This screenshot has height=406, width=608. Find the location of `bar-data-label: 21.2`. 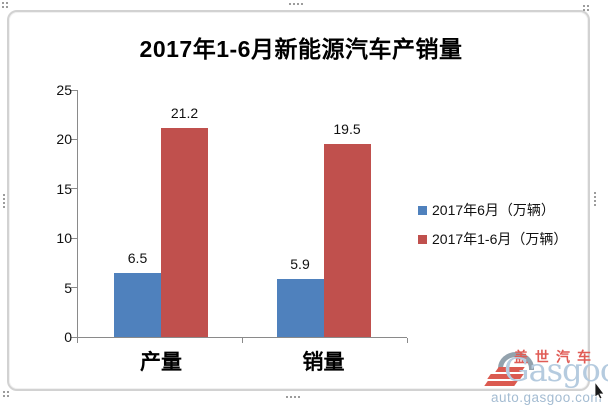

bar-data-label: 21.2 is located at coordinates (184, 112).